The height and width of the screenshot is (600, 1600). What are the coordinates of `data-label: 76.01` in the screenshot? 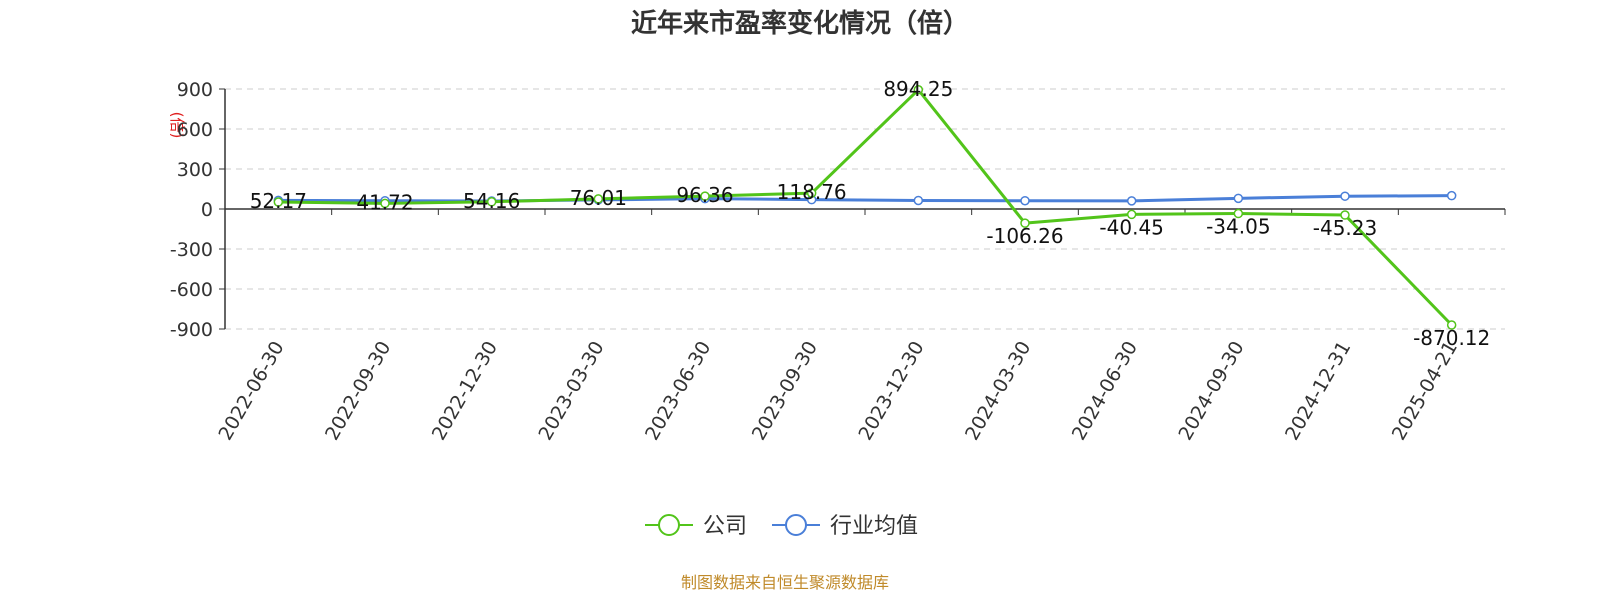 It's located at (598, 198).